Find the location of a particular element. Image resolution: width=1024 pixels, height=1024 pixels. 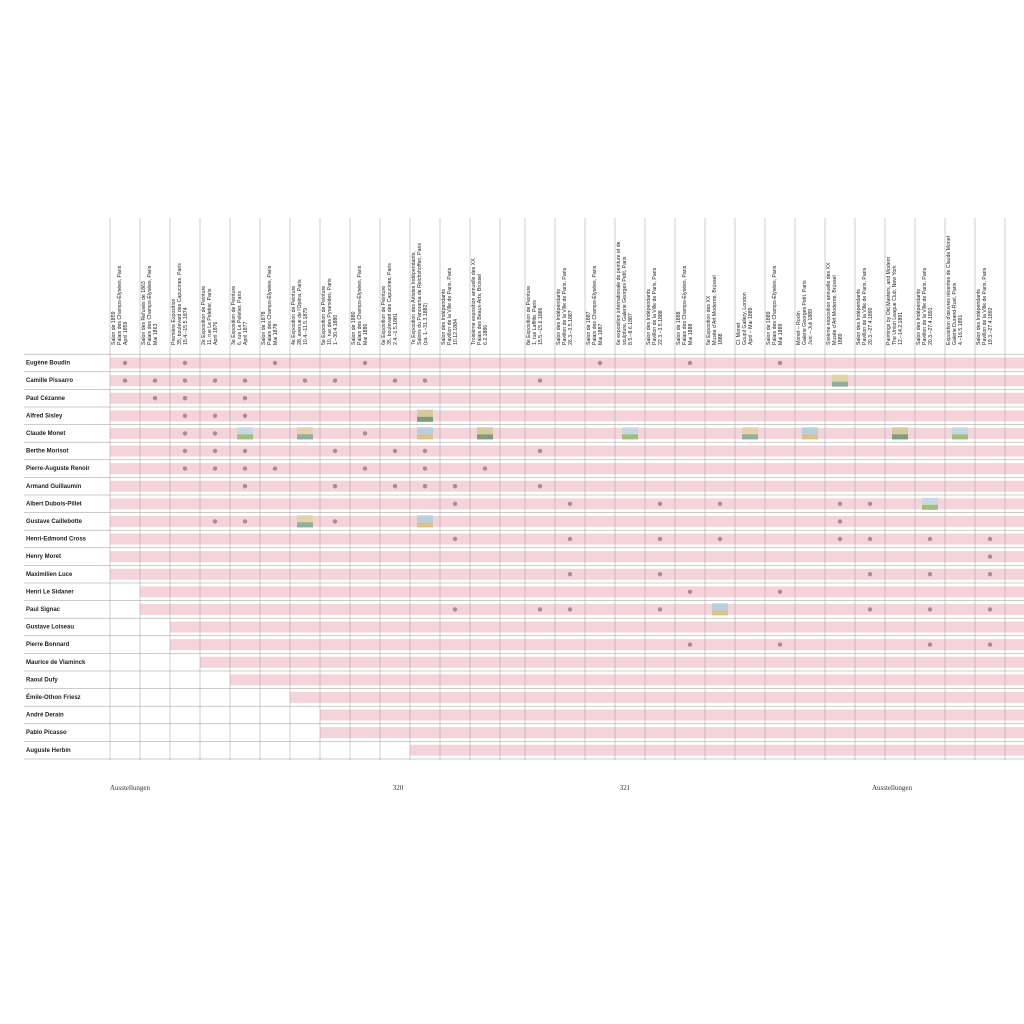

column-header: Salon de 1888 is located at coordinates (679, 328).